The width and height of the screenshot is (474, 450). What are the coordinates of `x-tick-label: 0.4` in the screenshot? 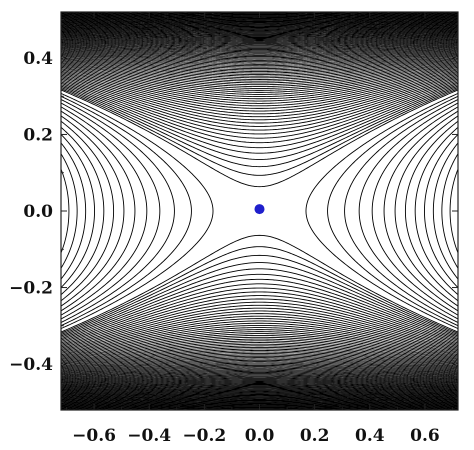 It's located at (370, 436).